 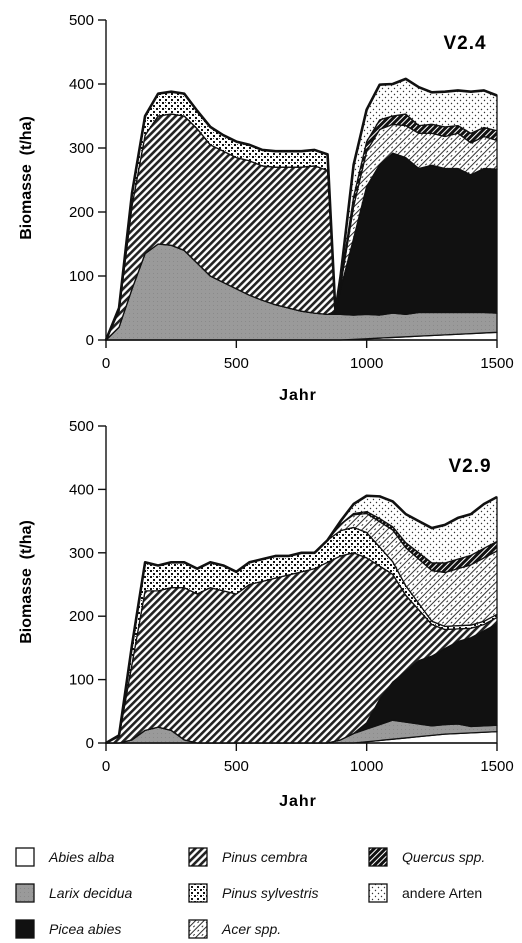 I want to click on legend-label: Abies alba, so click(x=82, y=857).